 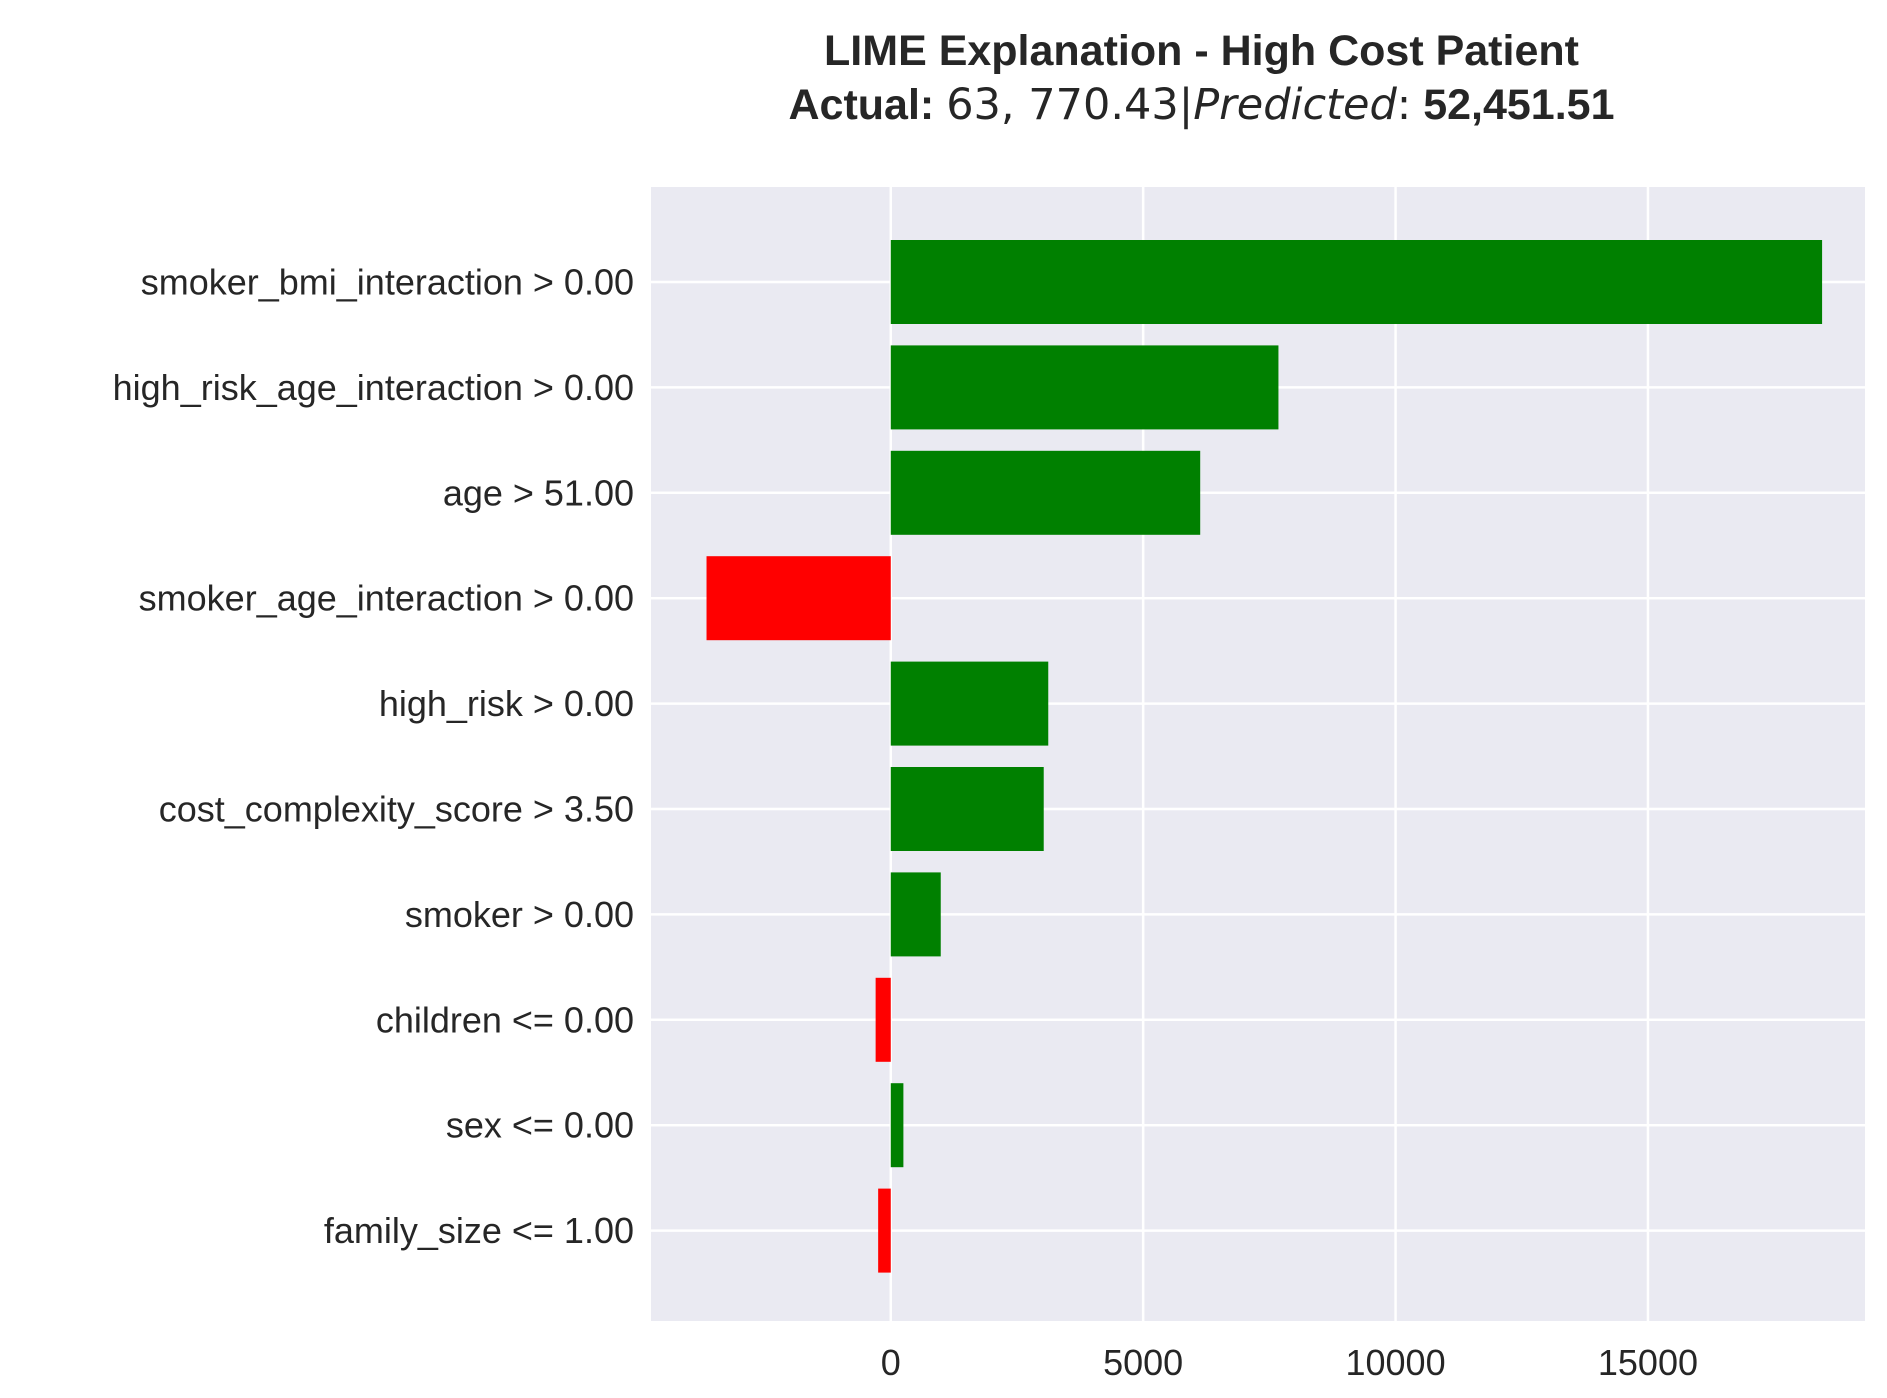 I want to click on x-tick-label-0: 0, so click(x=891, y=1362).